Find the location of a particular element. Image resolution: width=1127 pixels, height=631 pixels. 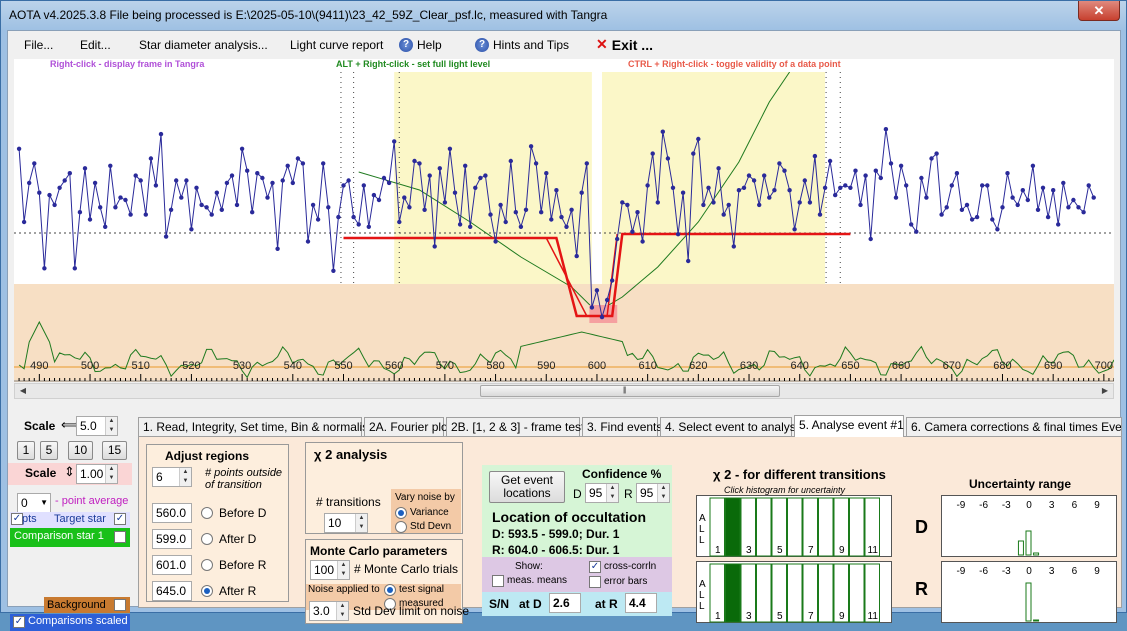

tab-frame-test: 2B. [1, 2 & 3] - frame test is located at coordinates (515, 426).